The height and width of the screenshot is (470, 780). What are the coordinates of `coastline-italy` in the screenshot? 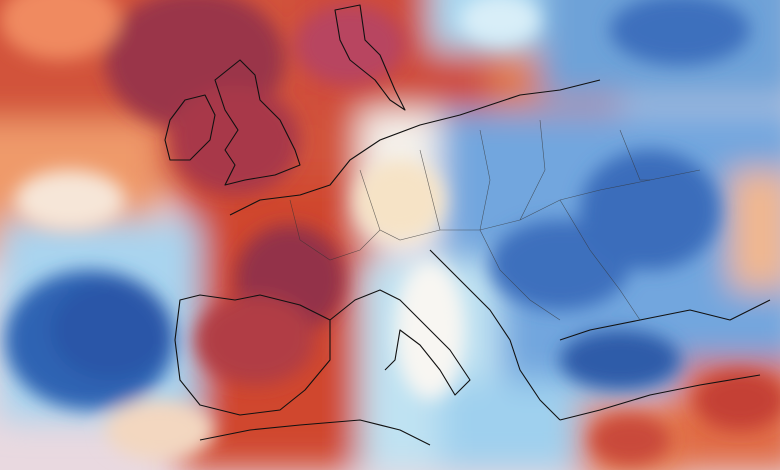 It's located at (400, 342).